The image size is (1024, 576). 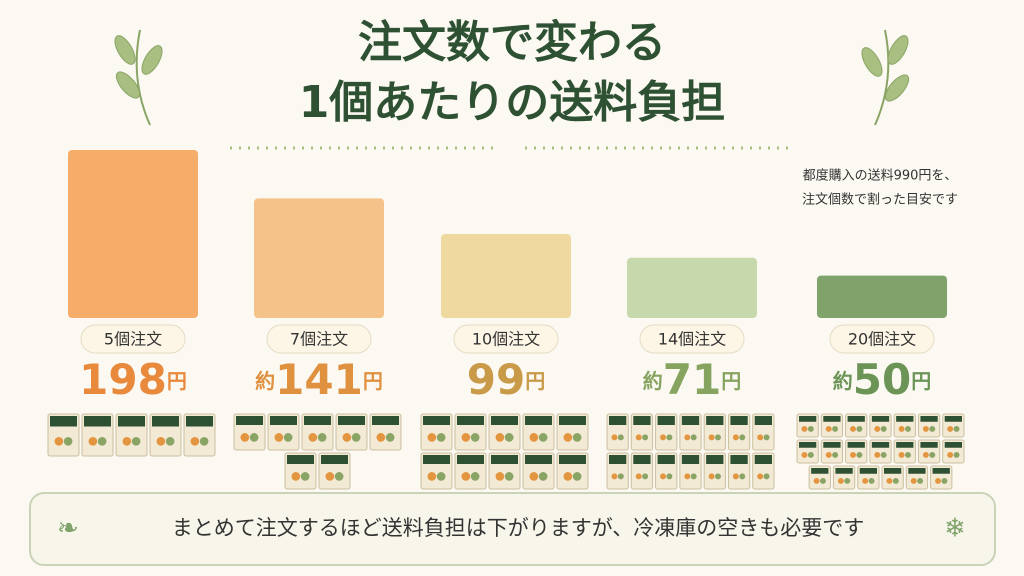 I want to click on title: 1個あたりの送料負担, so click(x=512, y=102).